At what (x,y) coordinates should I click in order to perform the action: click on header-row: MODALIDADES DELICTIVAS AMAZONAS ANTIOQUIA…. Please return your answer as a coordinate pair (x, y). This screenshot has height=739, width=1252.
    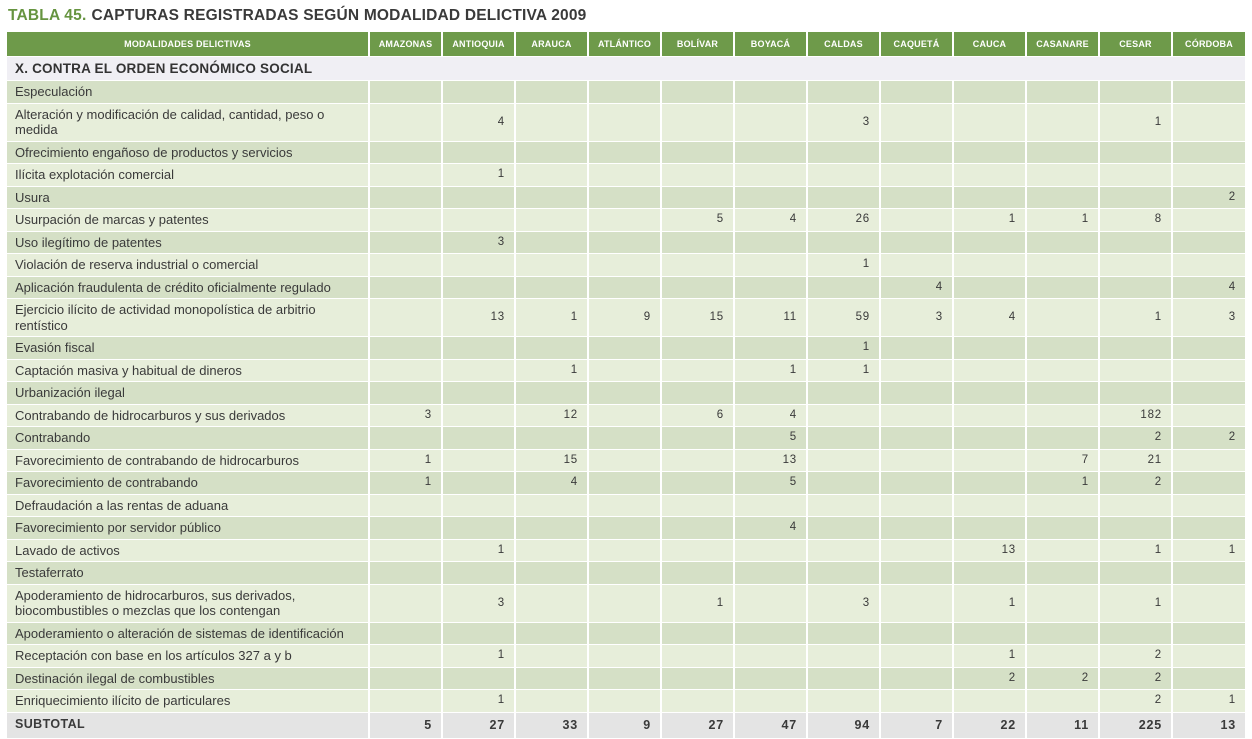
    Looking at the image, I should click on (626, 44).